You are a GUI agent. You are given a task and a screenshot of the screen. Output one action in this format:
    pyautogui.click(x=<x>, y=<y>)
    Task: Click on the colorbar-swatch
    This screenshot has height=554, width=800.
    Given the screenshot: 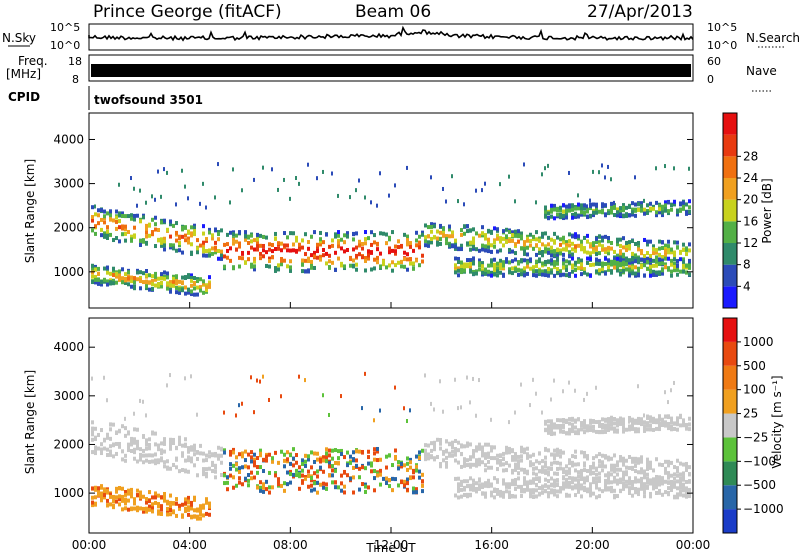 What is the action you would take?
    pyautogui.click(x=730, y=232)
    